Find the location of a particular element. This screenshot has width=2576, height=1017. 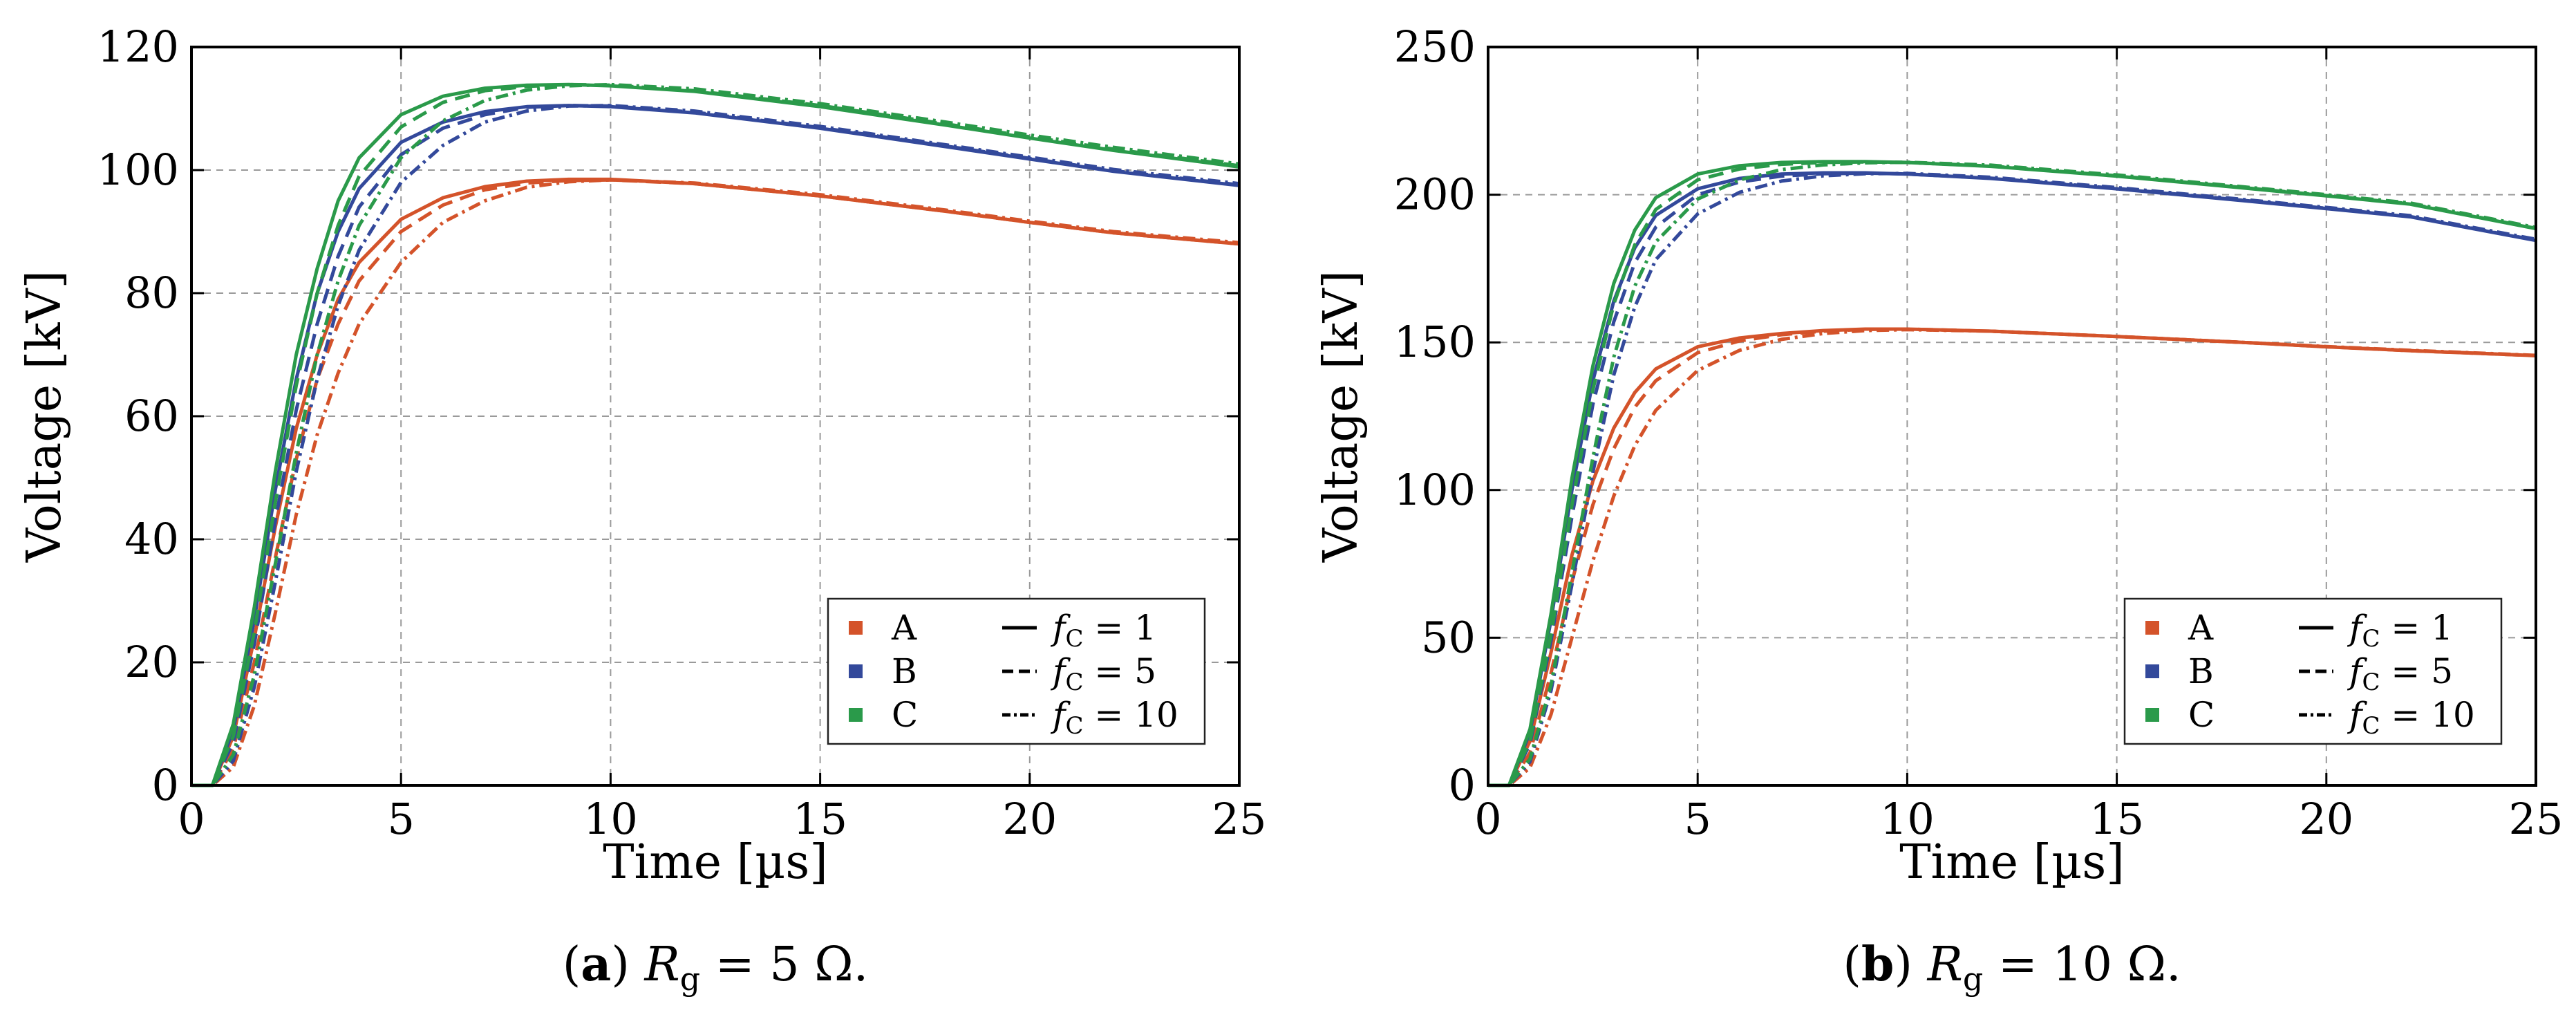

y-tick-label: 120 is located at coordinates (138, 46).